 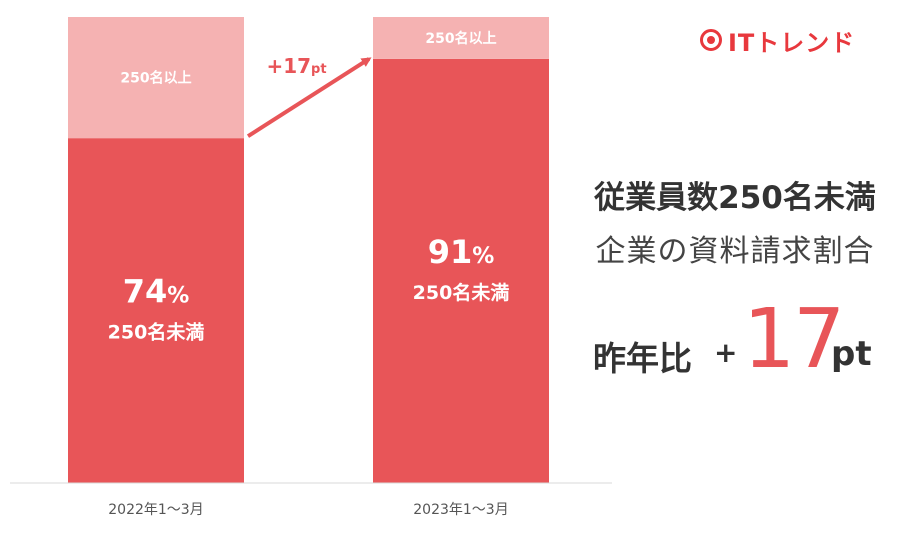 What do you see at coordinates (735, 251) in the screenshot?
I see `headline-line2: 企業の資料請求割合` at bounding box center [735, 251].